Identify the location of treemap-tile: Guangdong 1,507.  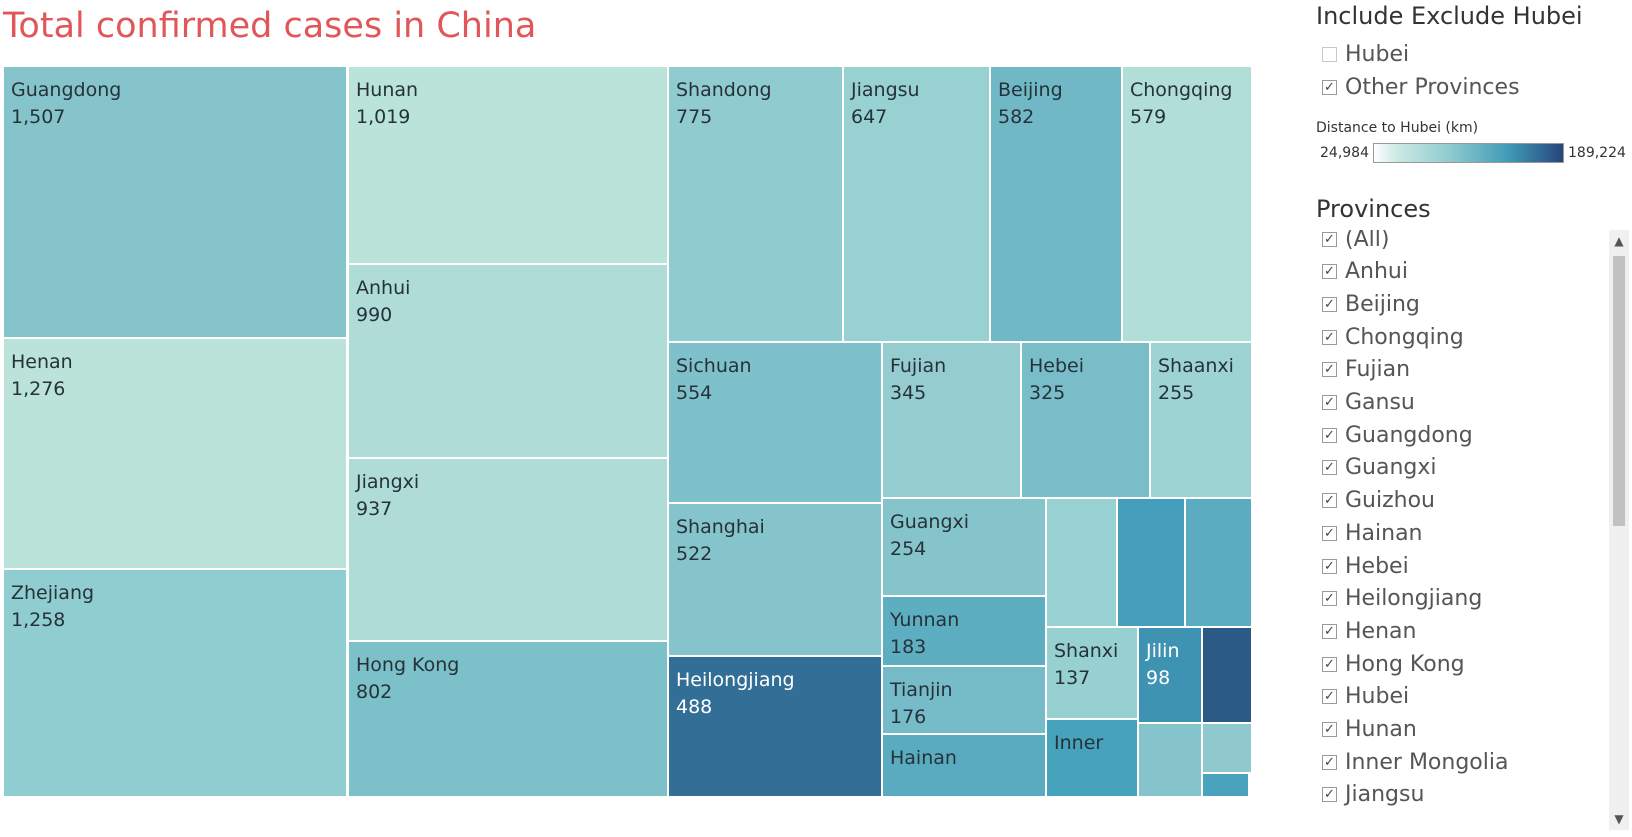
(175, 202).